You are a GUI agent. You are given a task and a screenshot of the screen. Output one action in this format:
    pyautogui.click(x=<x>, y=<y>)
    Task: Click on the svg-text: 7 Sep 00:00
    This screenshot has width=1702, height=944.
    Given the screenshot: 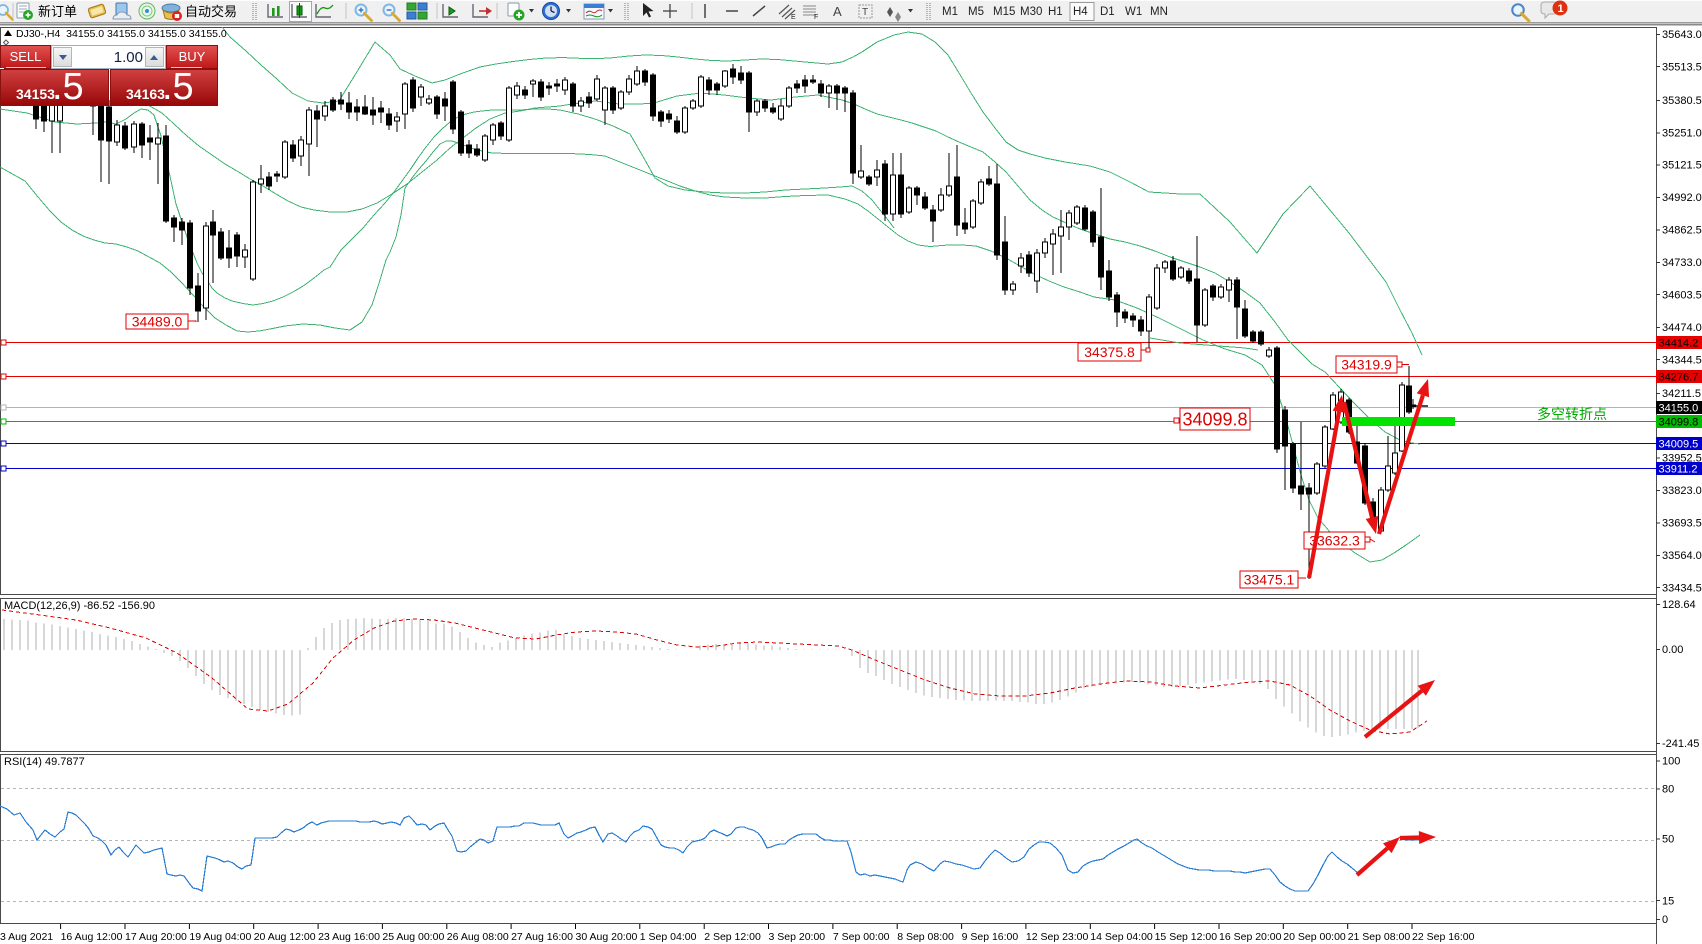 What is the action you would take?
    pyautogui.click(x=861, y=937)
    